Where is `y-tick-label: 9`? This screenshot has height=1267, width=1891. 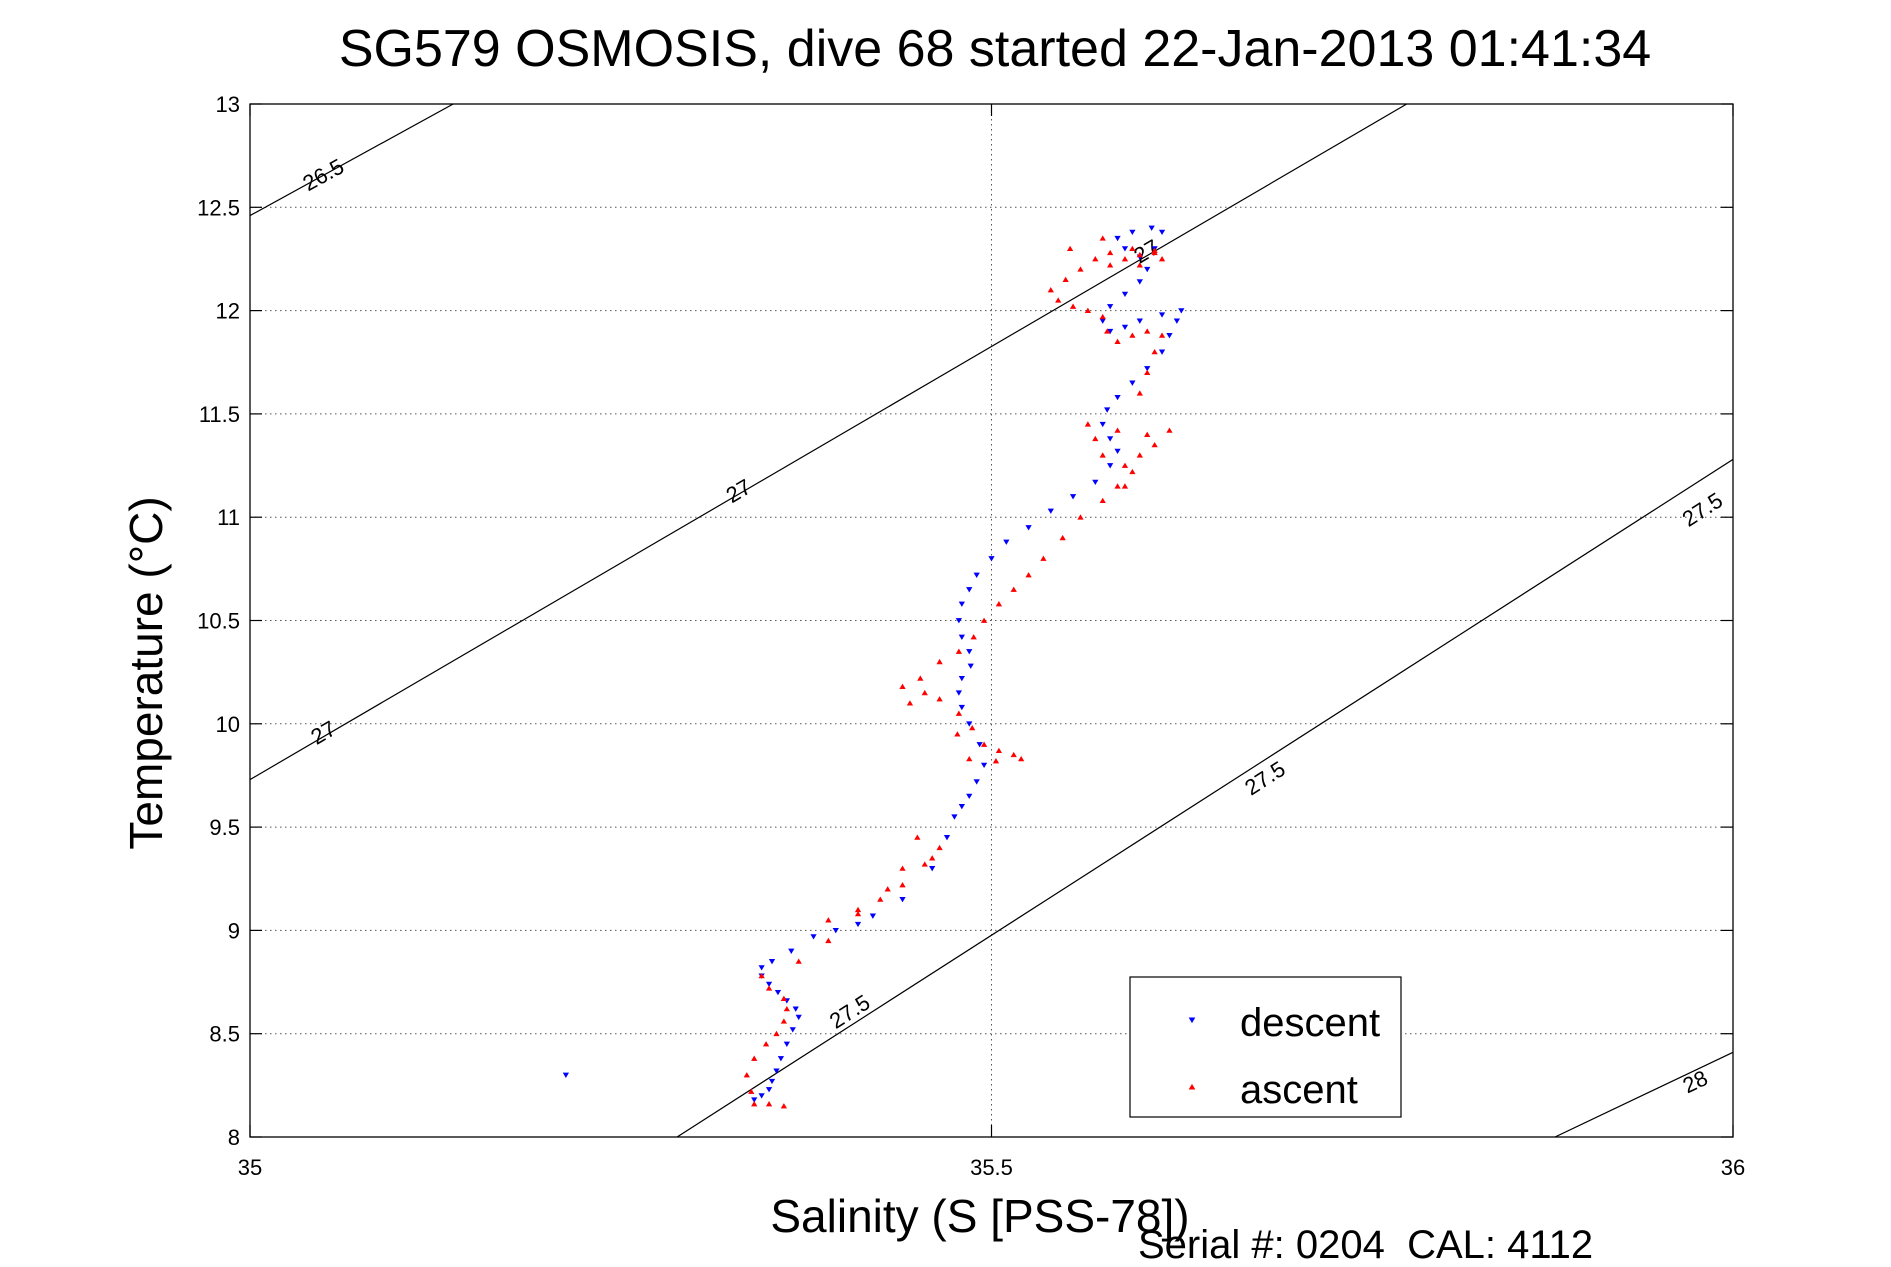 y-tick-label: 9 is located at coordinates (234, 930).